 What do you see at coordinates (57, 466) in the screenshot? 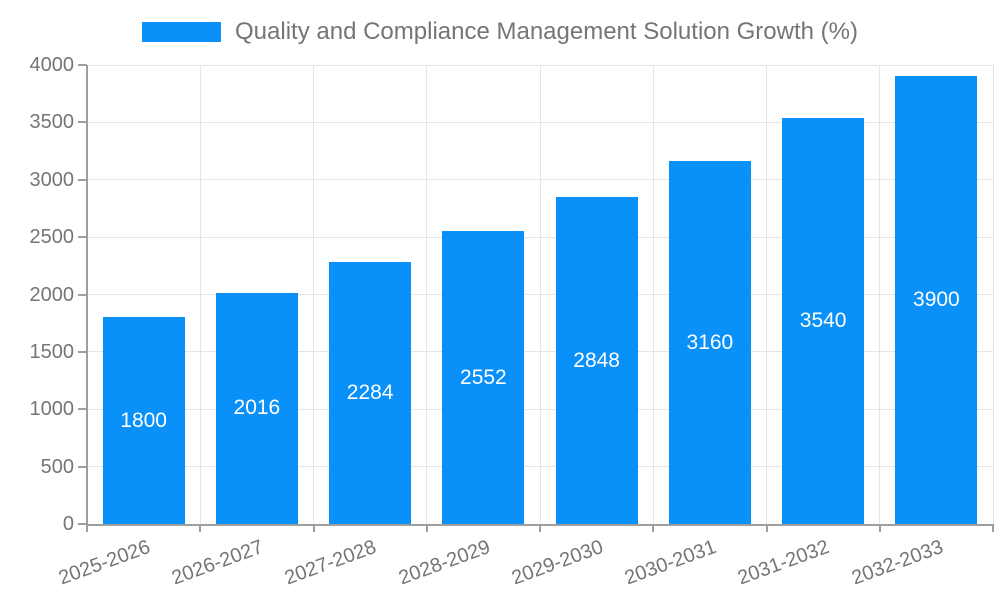
I see `y-tick-label: 500` at bounding box center [57, 466].